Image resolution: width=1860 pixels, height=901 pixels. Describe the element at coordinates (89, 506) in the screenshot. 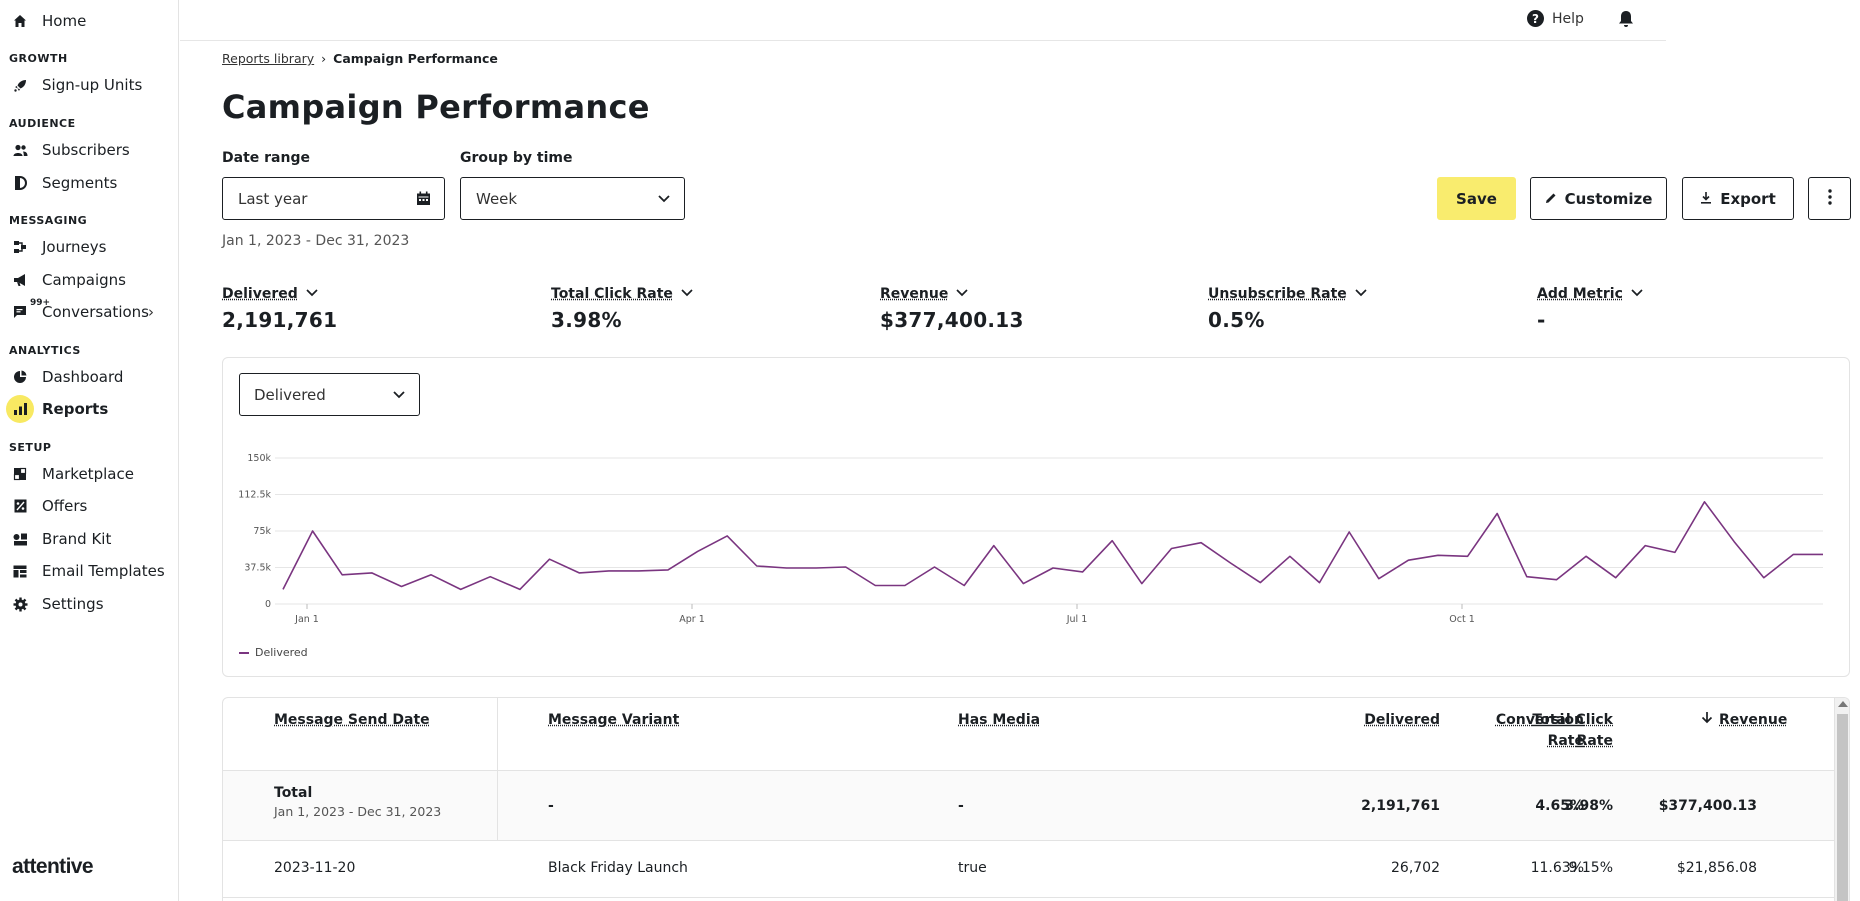

I see `sidebar-item-offers: Offers` at that location.